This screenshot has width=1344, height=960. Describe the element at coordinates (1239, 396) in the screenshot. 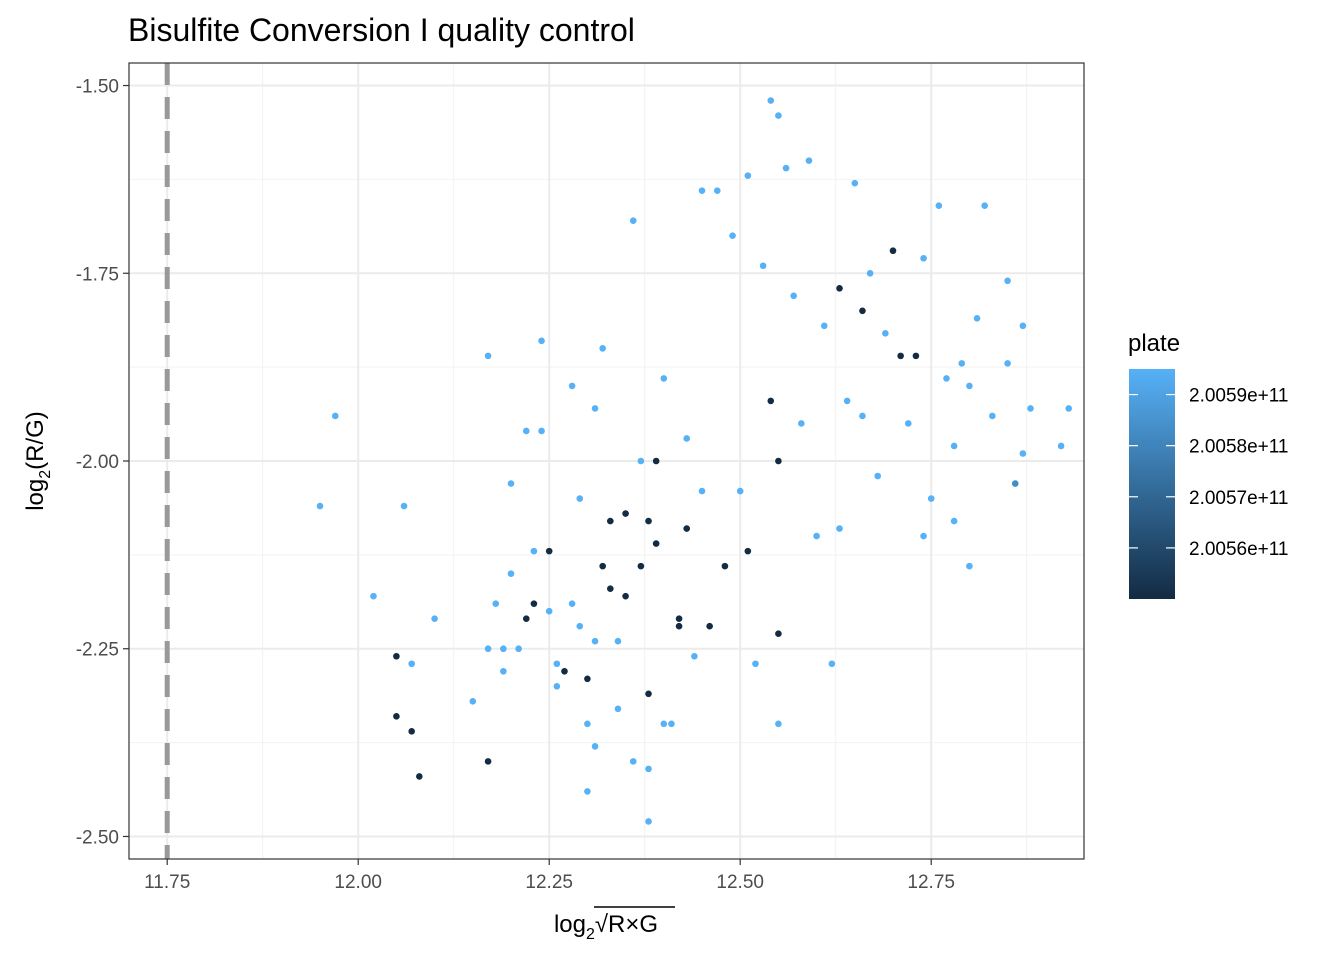

I see `legend-break-label: 2.0059e+11` at that location.